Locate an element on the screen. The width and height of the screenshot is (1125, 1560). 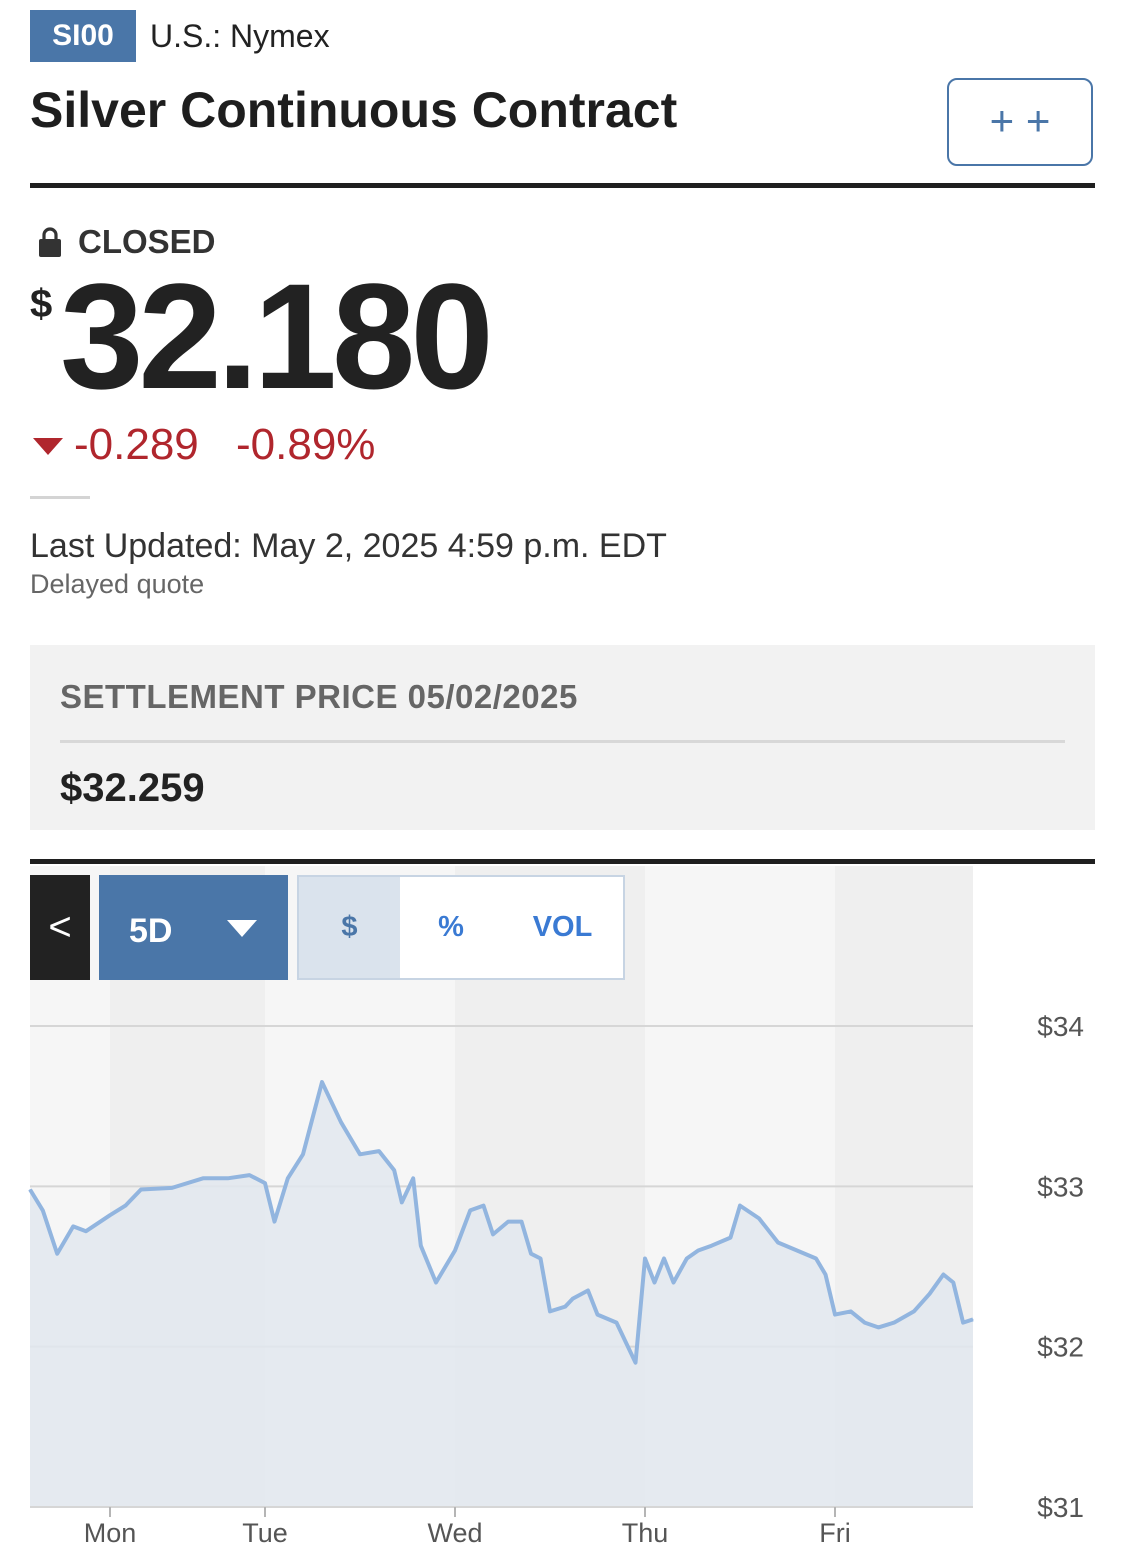
delayed-quote-note: Delayed quote is located at coordinates (117, 584).